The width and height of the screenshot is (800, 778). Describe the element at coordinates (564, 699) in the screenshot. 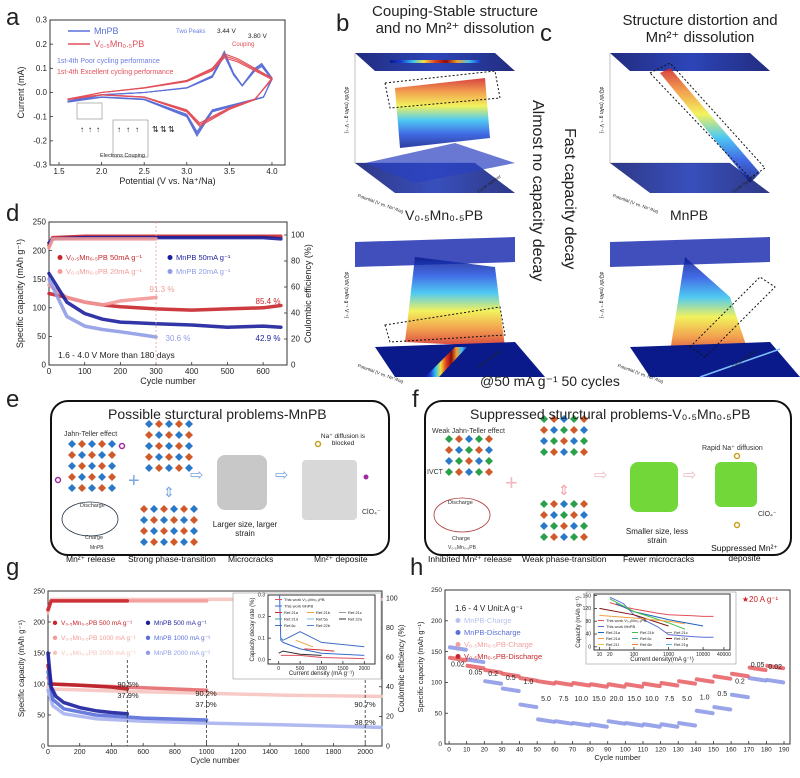

I see `rate-label: 7.5` at that location.